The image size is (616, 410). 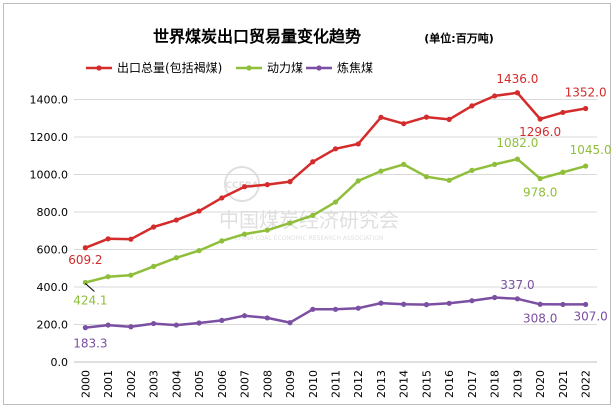 What do you see at coordinates (49, 100) in the screenshot?
I see `y-tick-label: 1400.0` at bounding box center [49, 100].